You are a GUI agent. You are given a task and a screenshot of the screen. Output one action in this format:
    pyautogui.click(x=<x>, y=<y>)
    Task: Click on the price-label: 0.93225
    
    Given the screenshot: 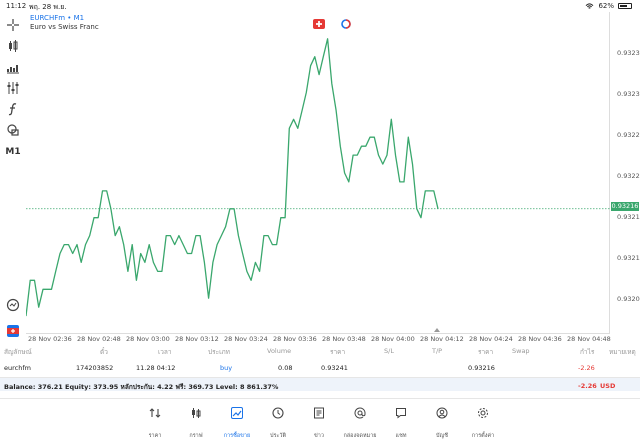 What is the action you would take?
    pyautogui.click(x=628, y=135)
    